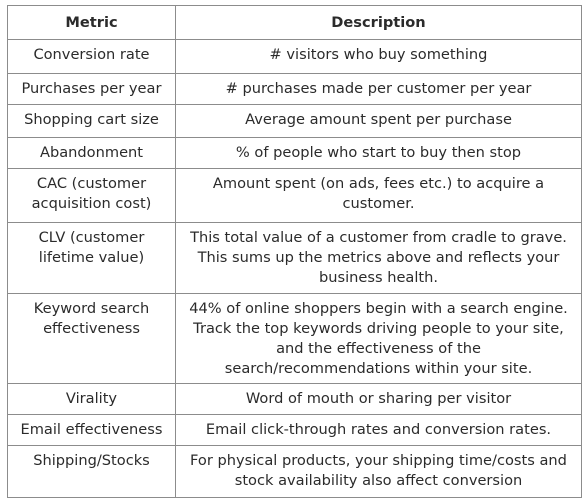  What do you see at coordinates (91, 121) in the screenshot?
I see `metric-cell: Shopping cart size` at bounding box center [91, 121].